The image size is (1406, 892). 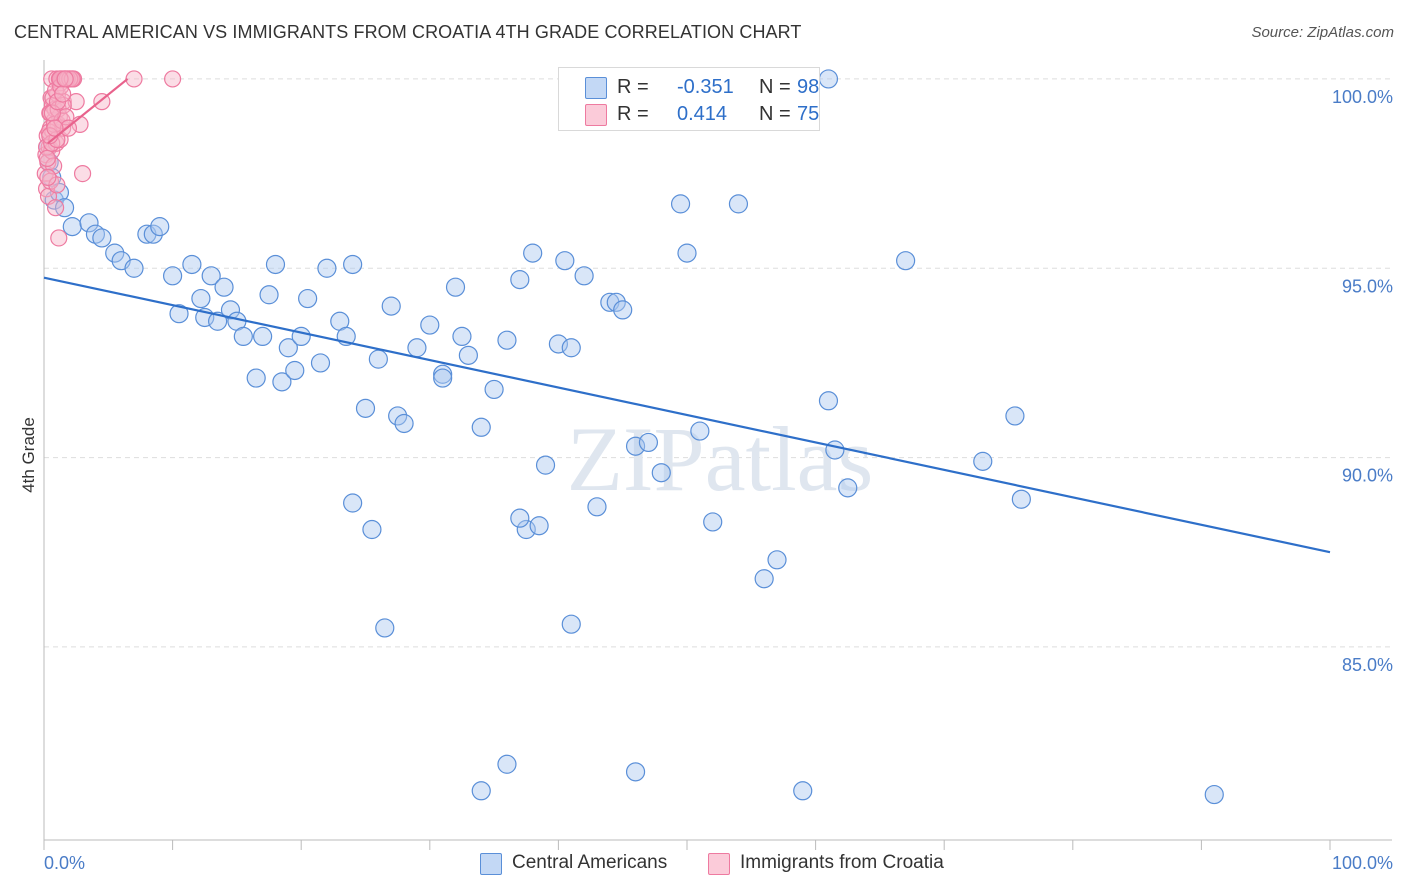 What do you see at coordinates (88, 111) in the screenshot?
I see `croatia-trendline` at bounding box center [88, 111].